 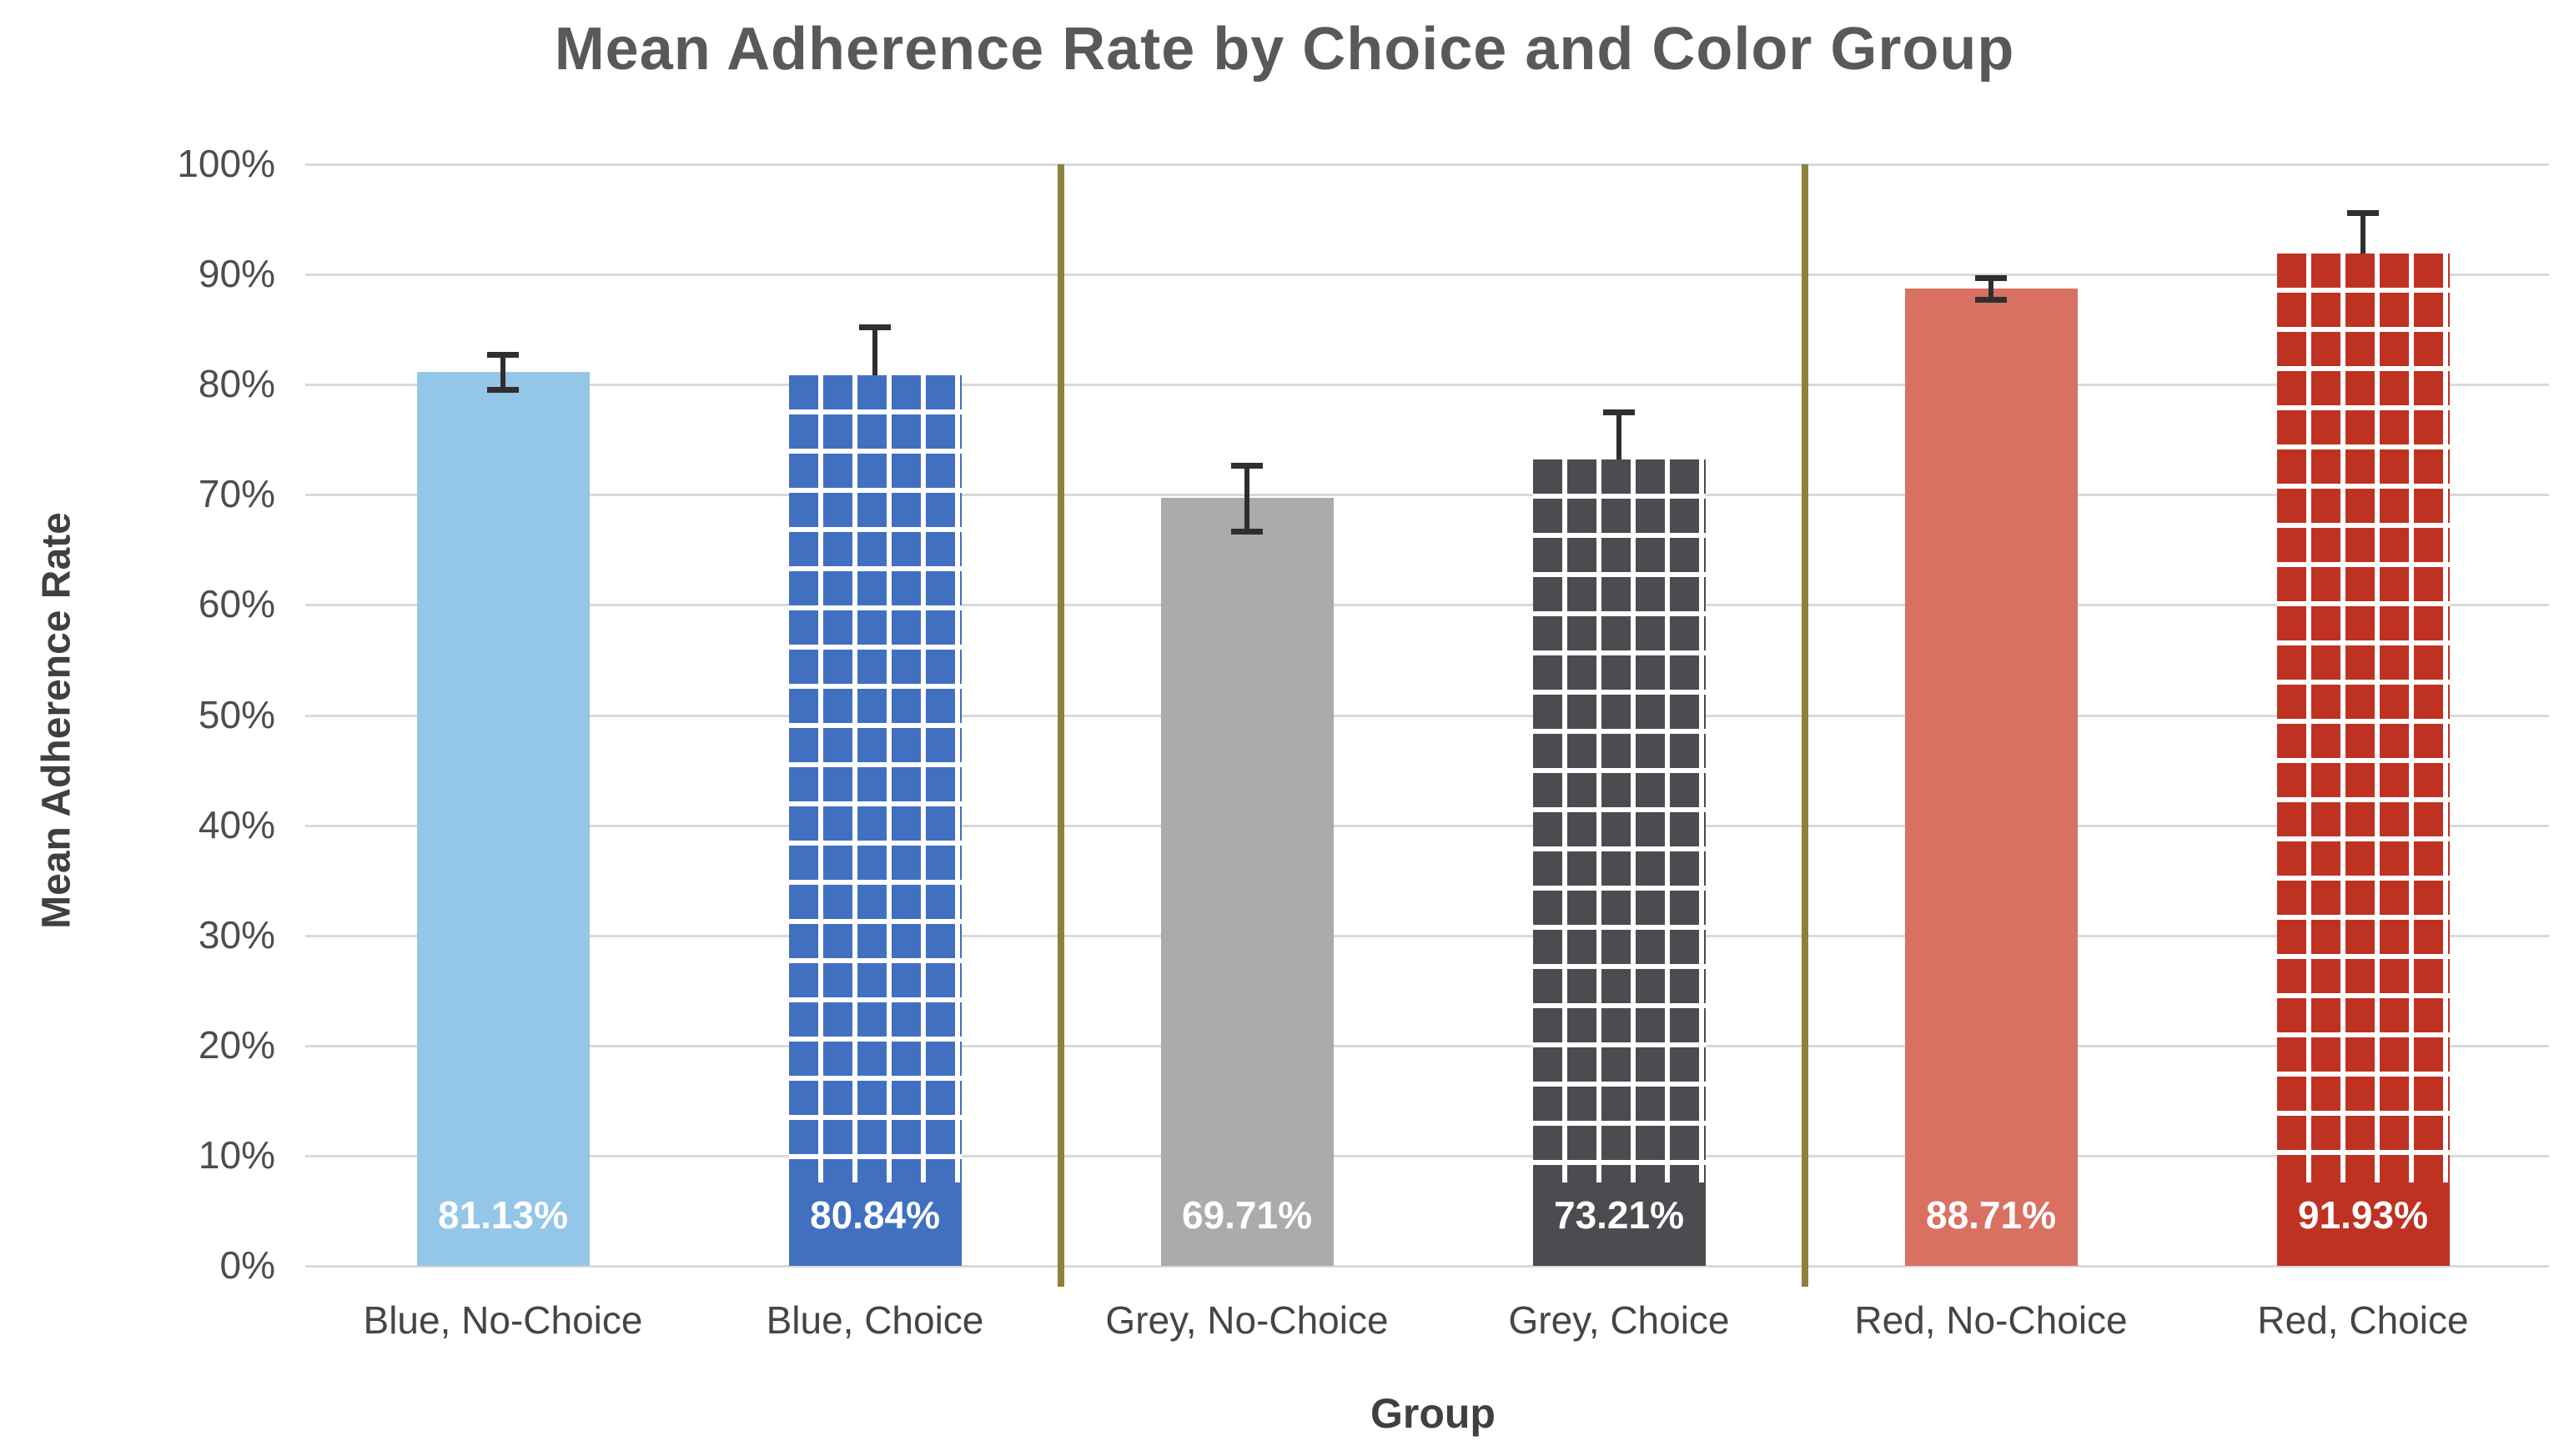 I want to click on y-tick-label: 50%, so click(x=236, y=714).